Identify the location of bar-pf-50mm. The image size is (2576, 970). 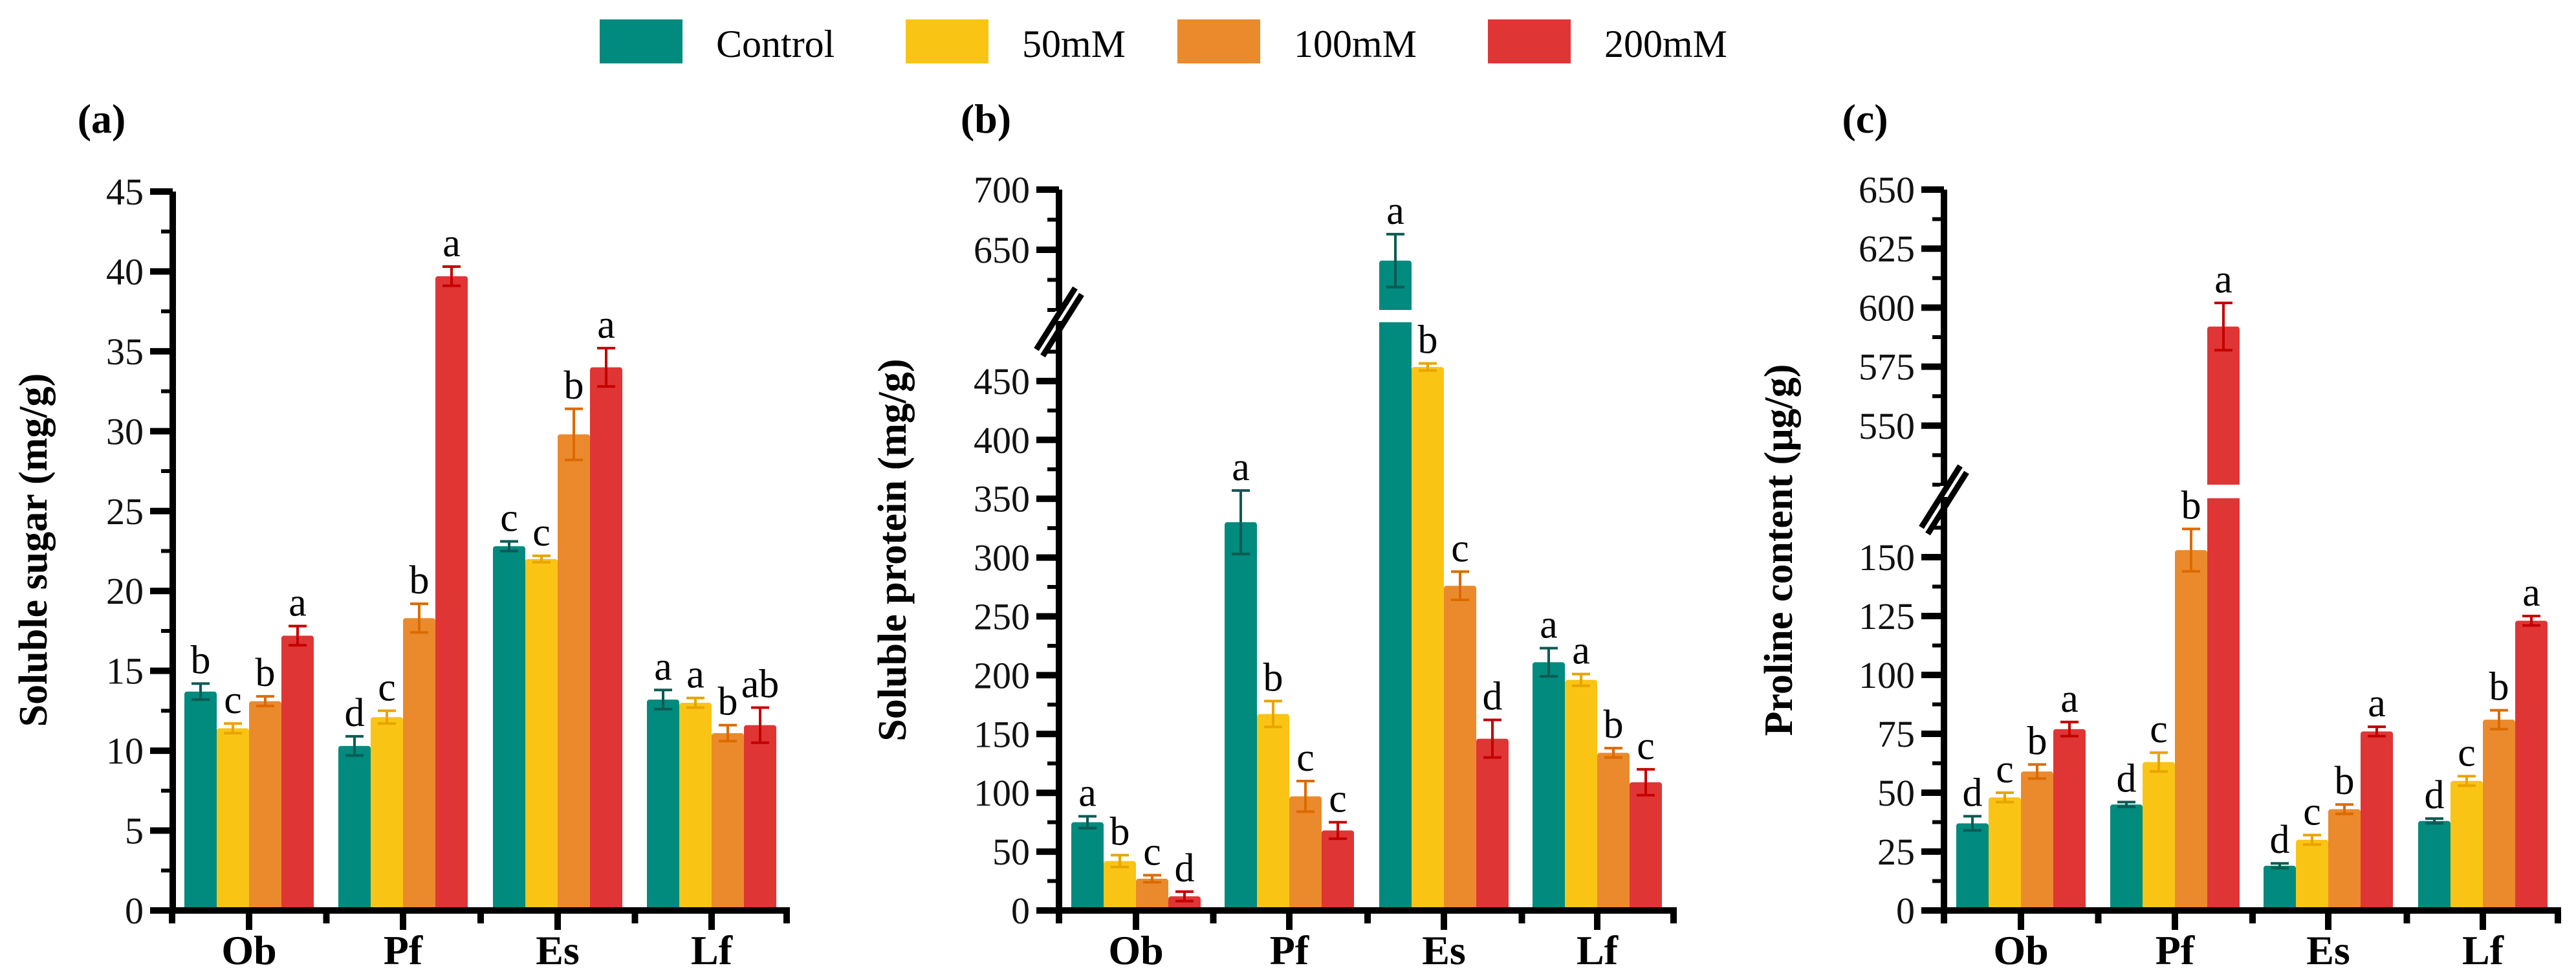
(2159, 836).